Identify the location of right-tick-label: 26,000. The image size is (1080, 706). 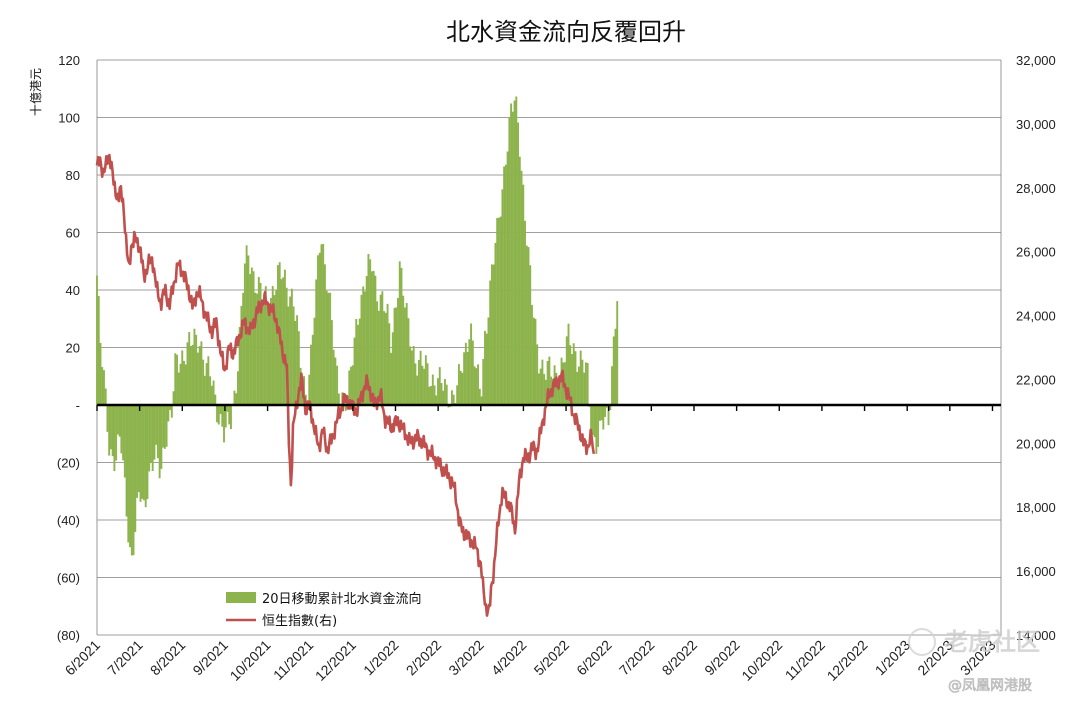
(1036, 252).